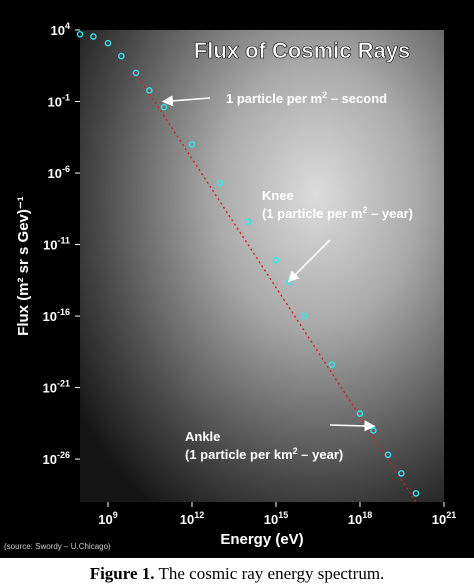 The height and width of the screenshot is (588, 474). What do you see at coordinates (23, 266) in the screenshot?
I see `y-axis-label: Flux (m² sr s Gev)⁻¹` at bounding box center [23, 266].